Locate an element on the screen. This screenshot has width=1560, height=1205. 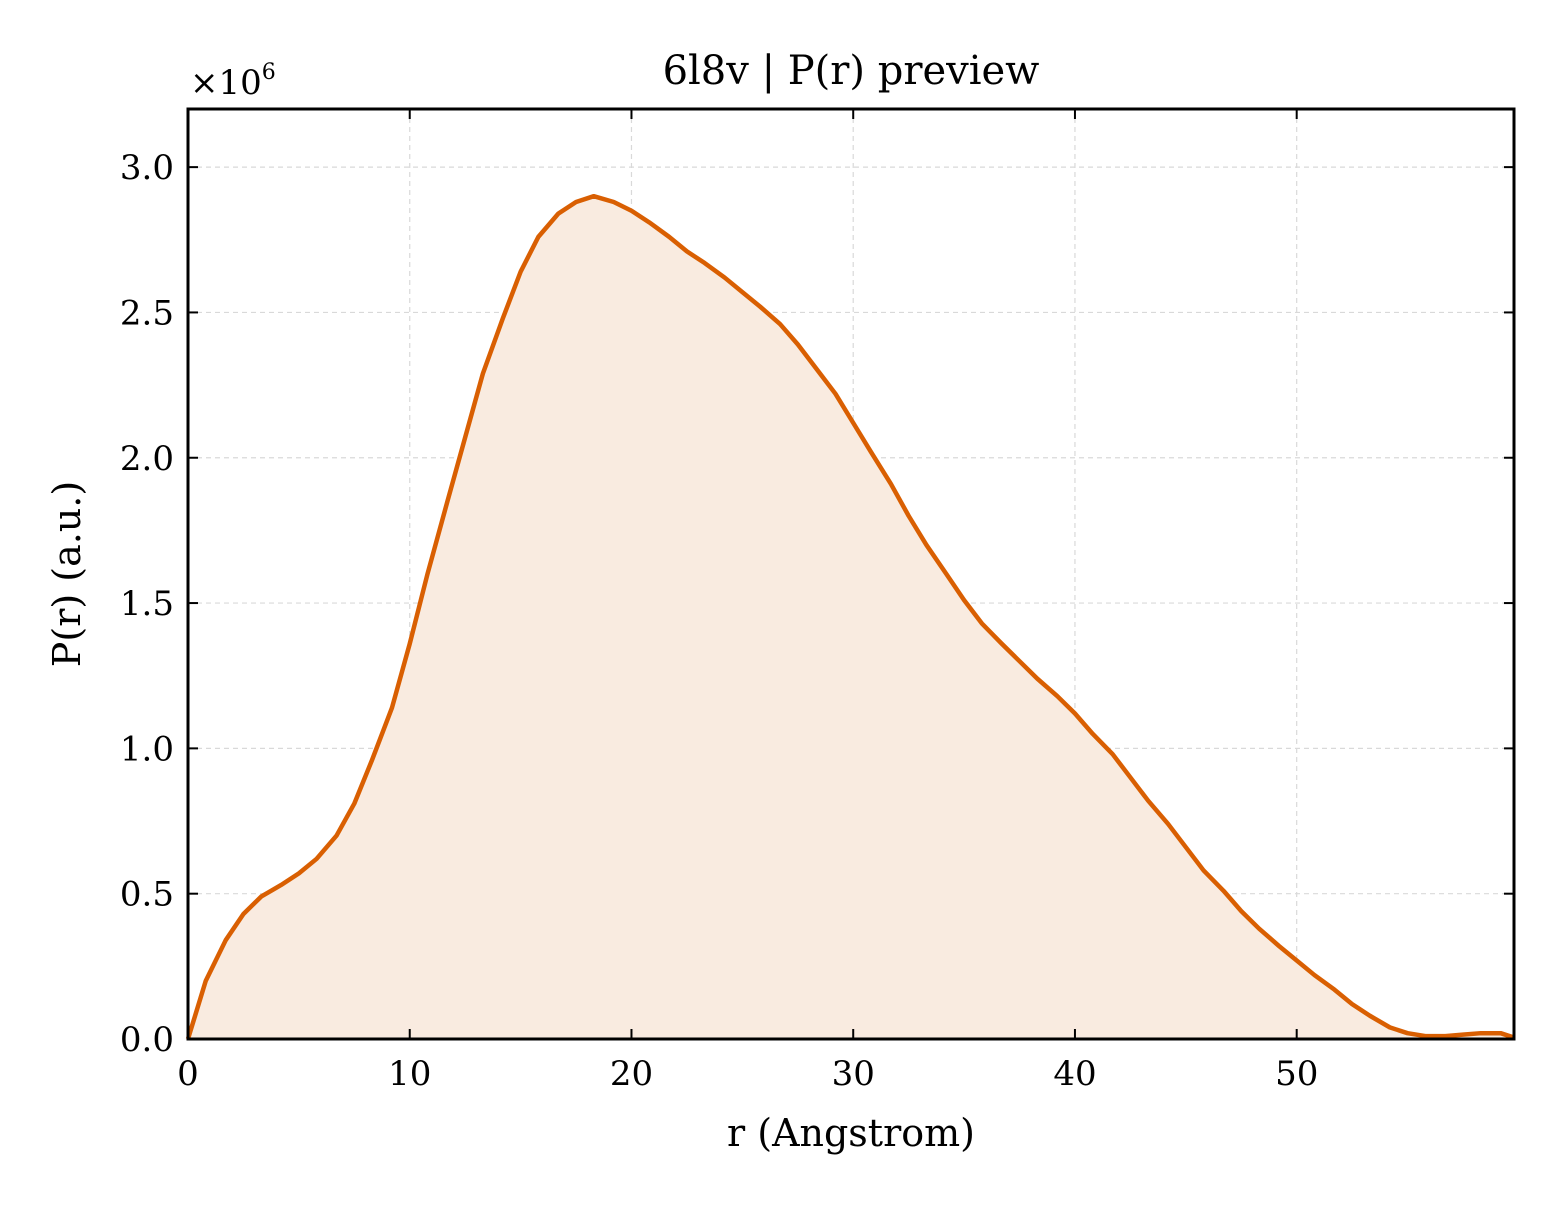
chart-title: 6l8v | P(r) preview is located at coordinates (851, 71).